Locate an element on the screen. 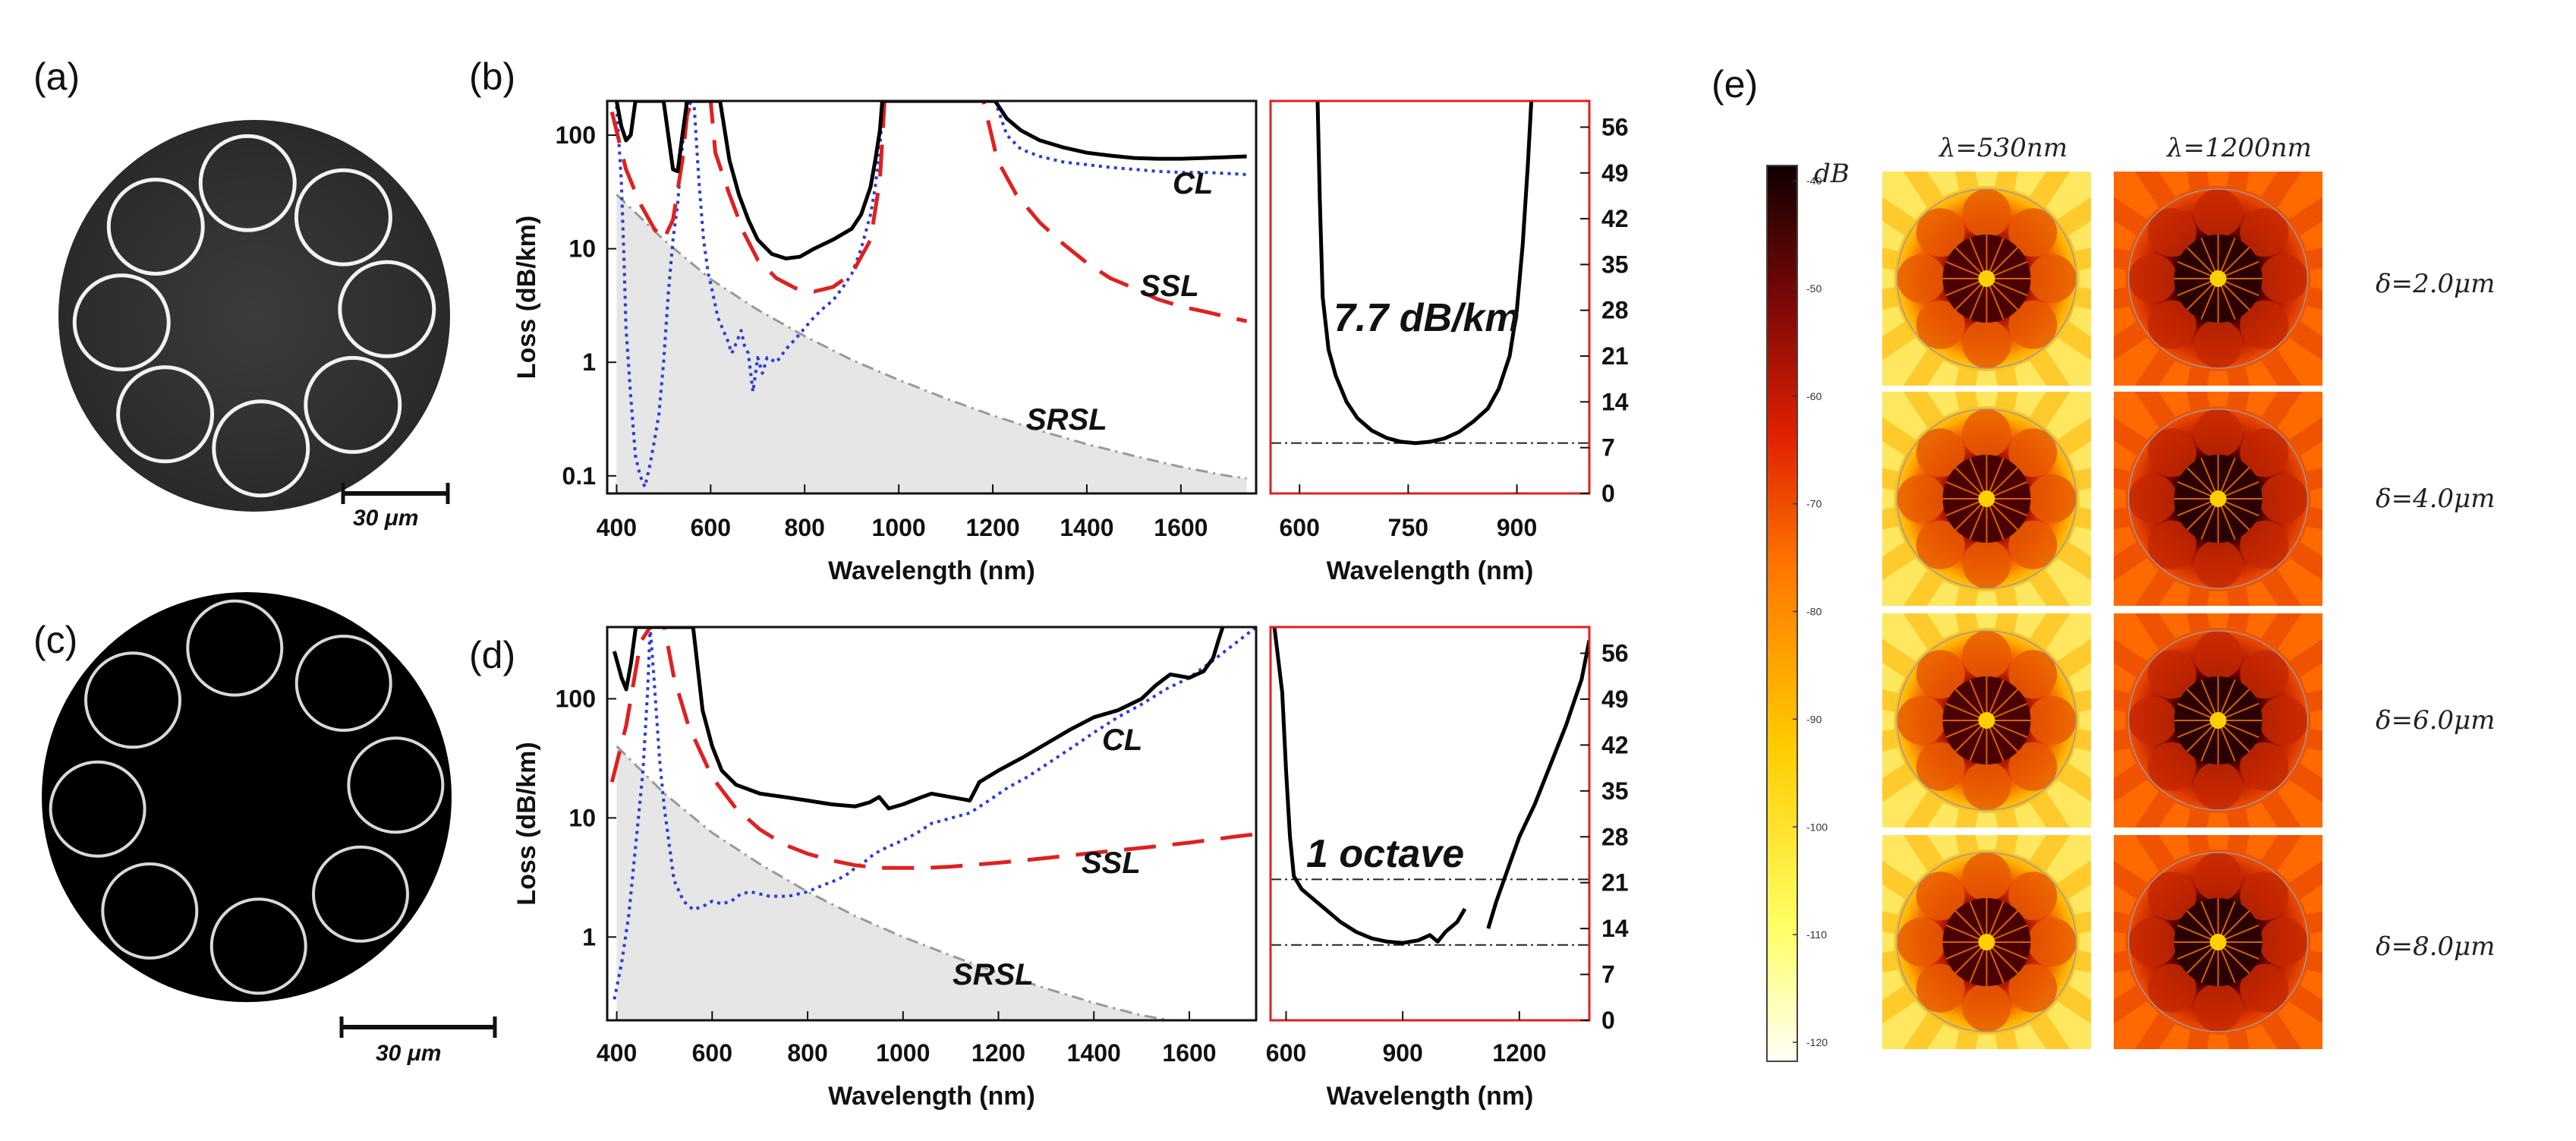 This screenshot has width=2576, height=1141. fiber-image-c: 30 μm is located at coordinates (269, 829).